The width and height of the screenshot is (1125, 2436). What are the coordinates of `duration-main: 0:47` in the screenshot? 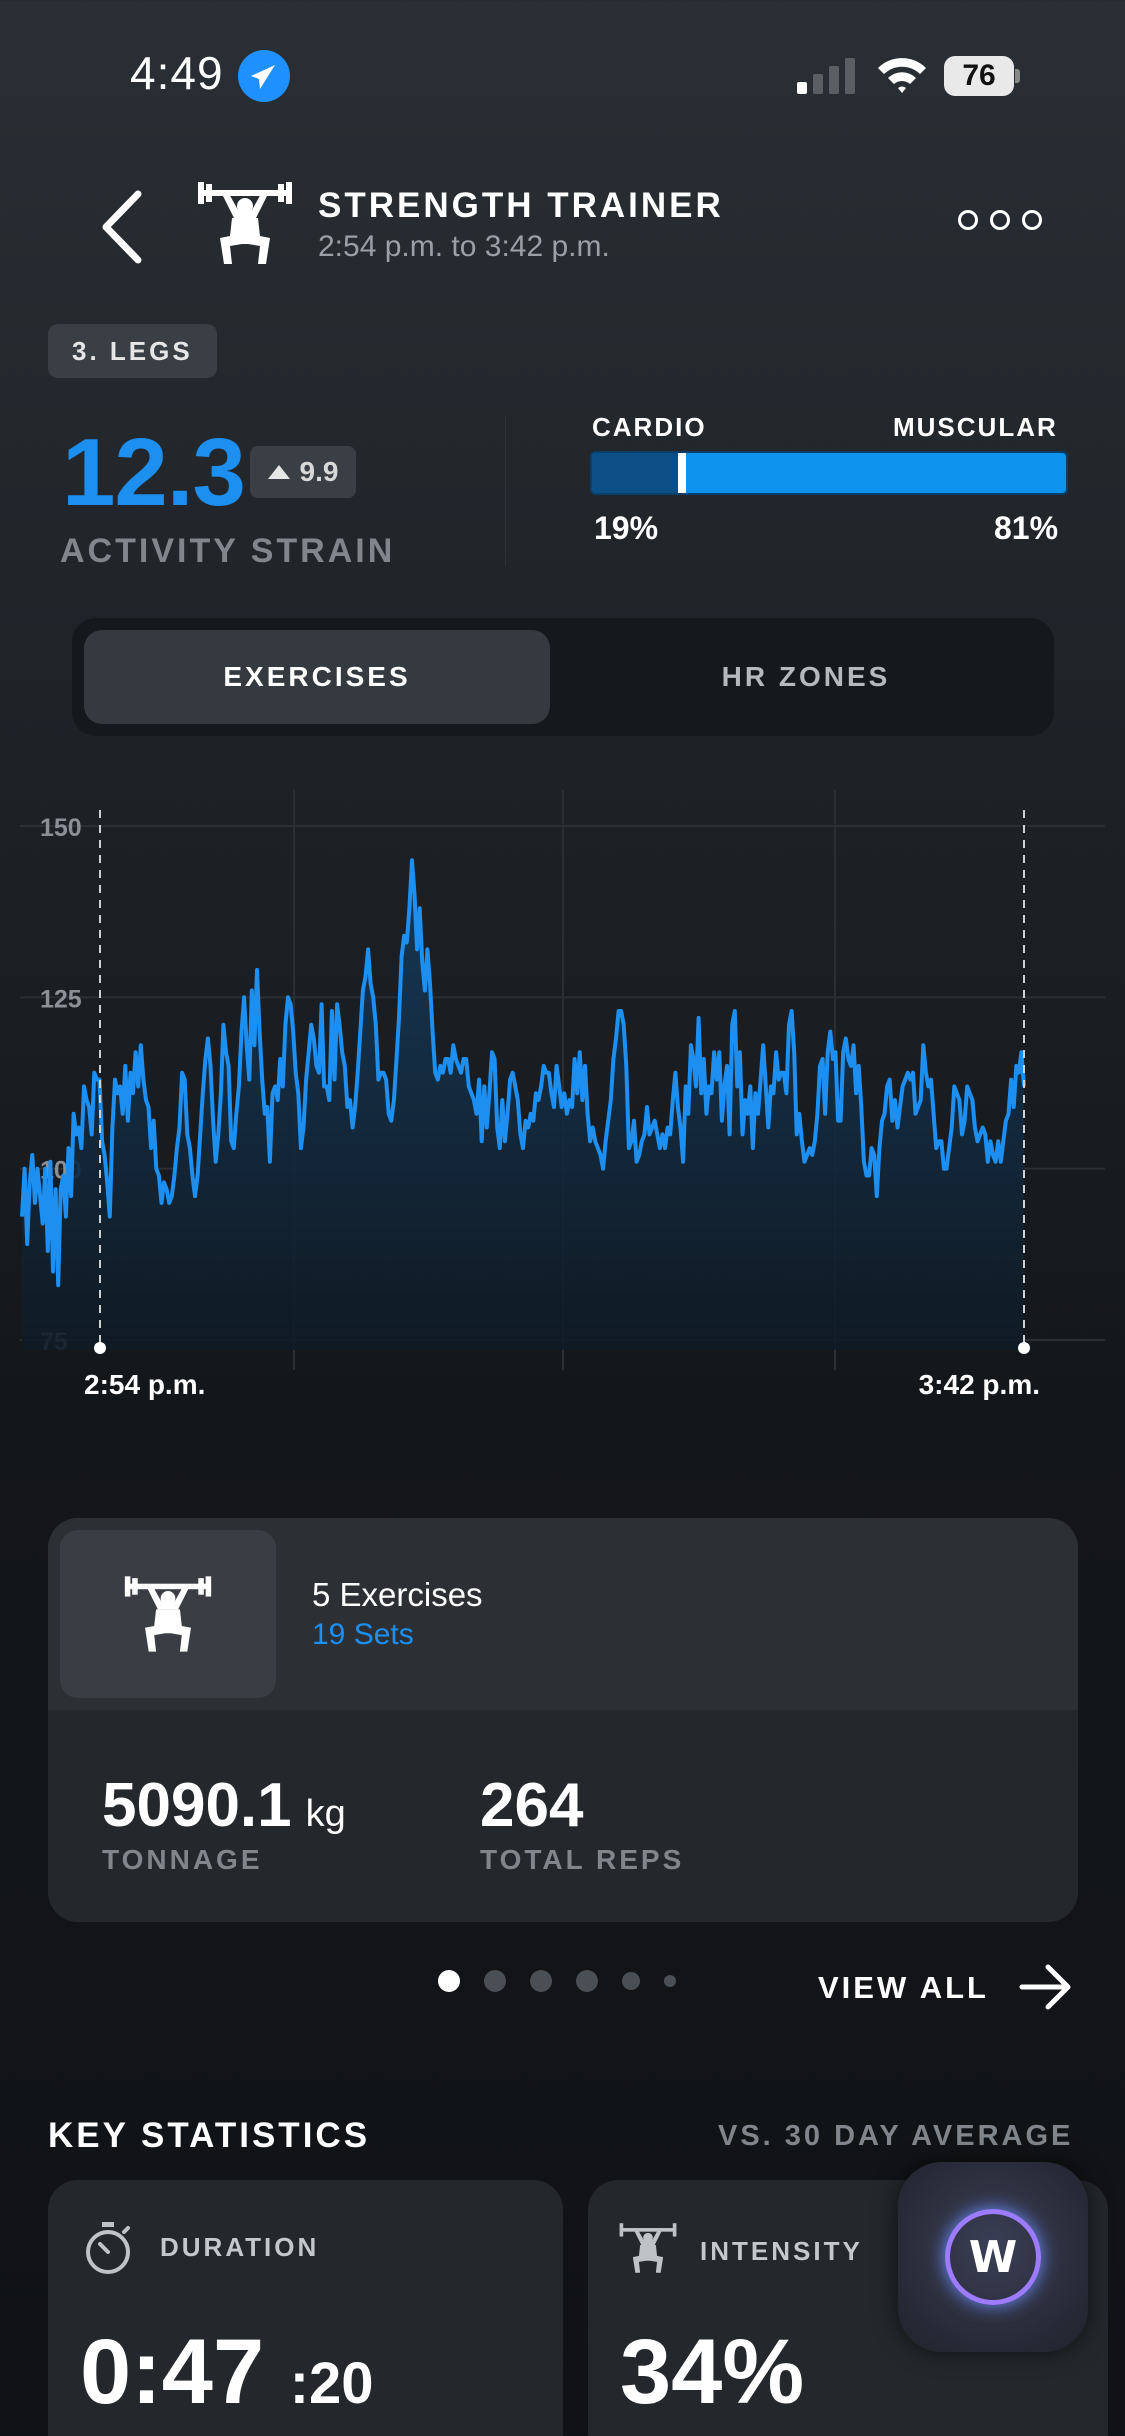 It's located at (172, 2372).